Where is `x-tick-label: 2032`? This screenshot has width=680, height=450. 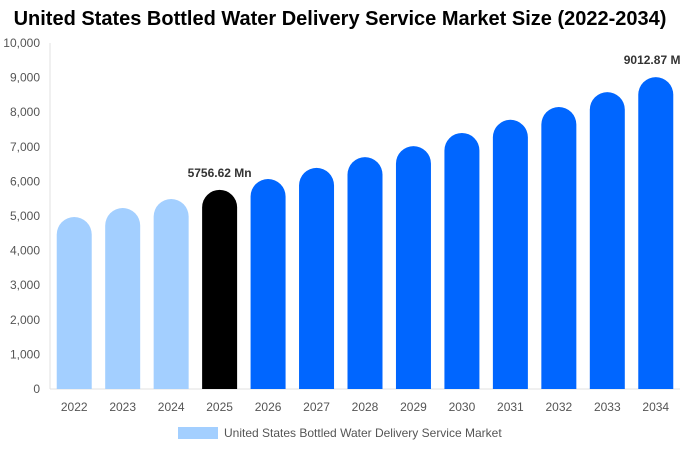
x-tick-label: 2032 is located at coordinates (558, 407).